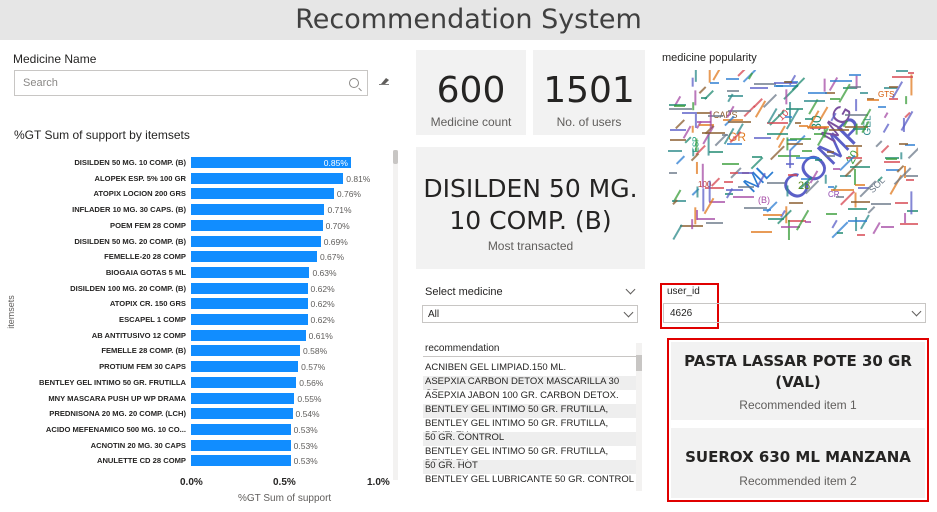 This screenshot has height=512, width=937. What do you see at coordinates (530, 188) in the screenshot?
I see `most-transacted-line1: DISILDEN 50 MG.` at bounding box center [530, 188].